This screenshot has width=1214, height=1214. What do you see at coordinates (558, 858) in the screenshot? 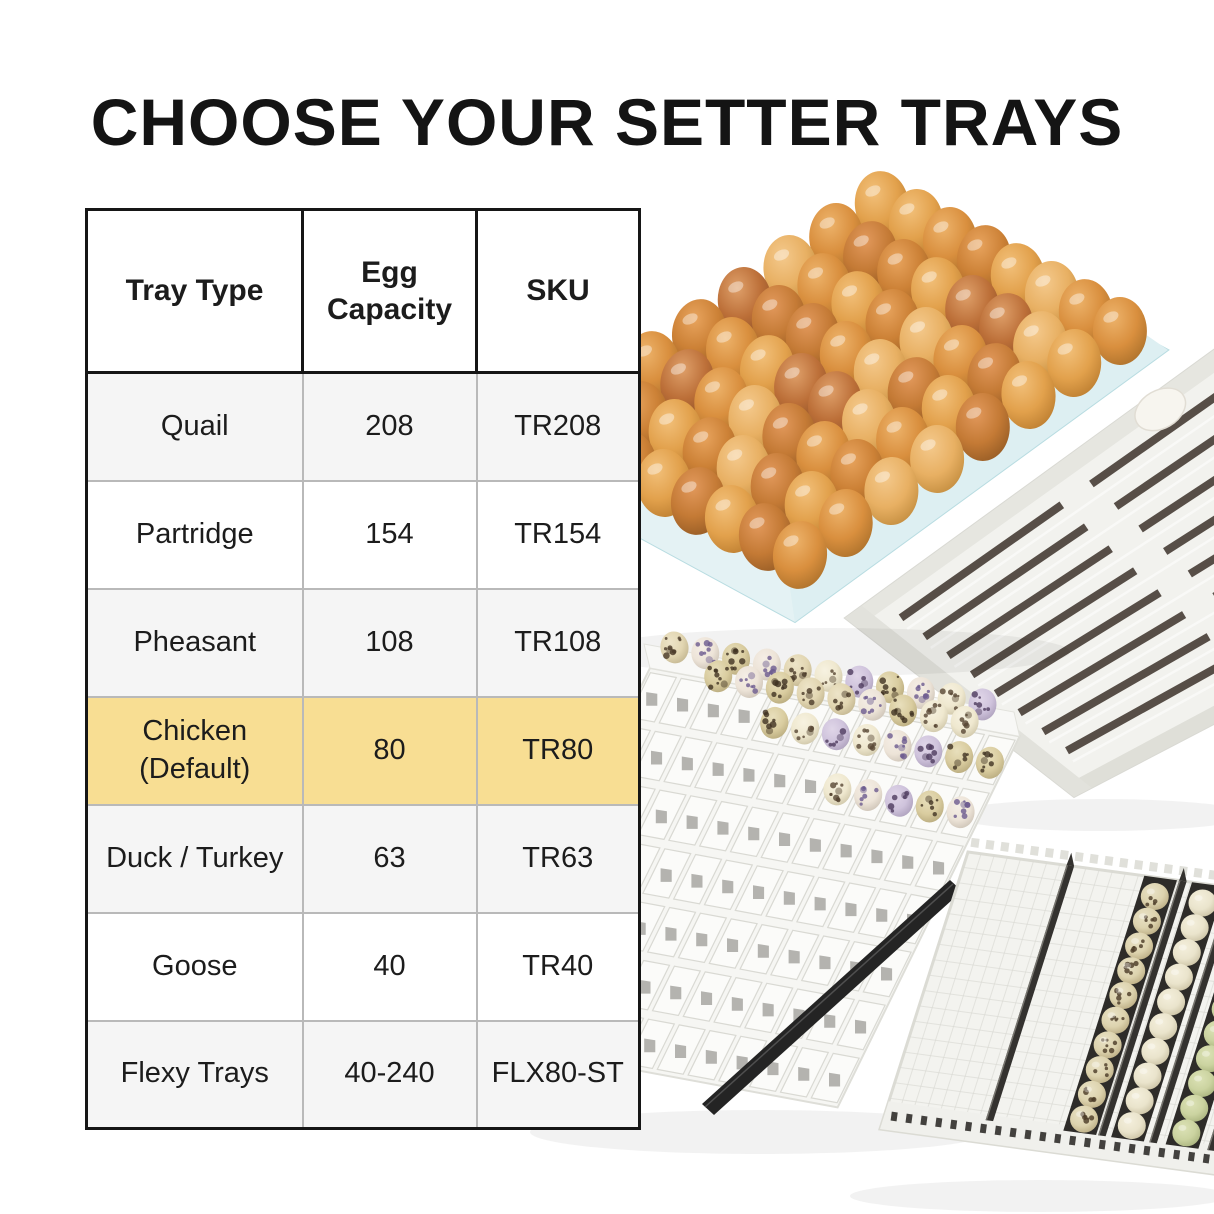
I see `cell-sku: TR63` at bounding box center [558, 858].